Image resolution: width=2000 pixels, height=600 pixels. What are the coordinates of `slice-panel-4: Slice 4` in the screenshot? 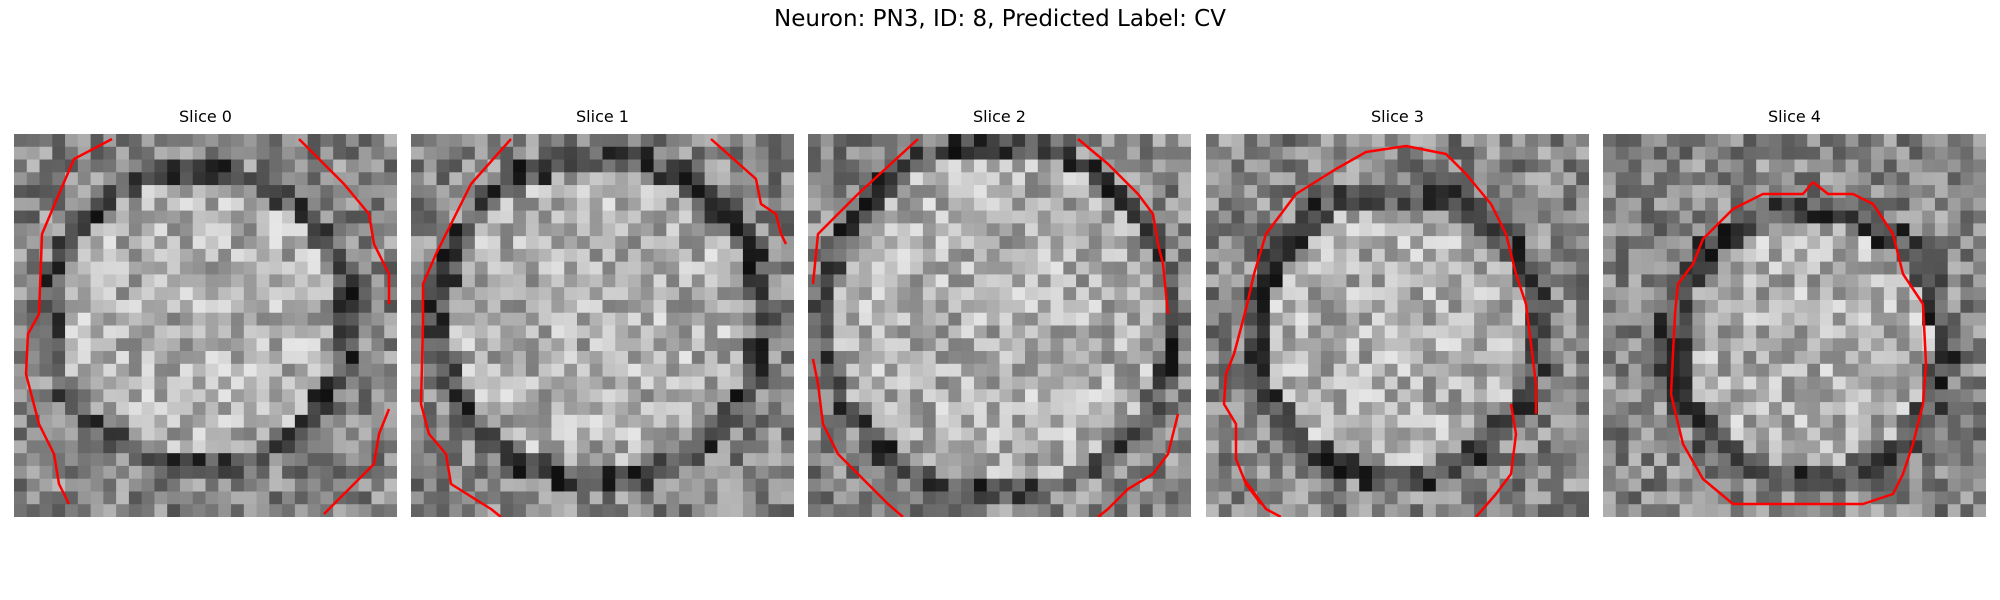 It's located at (1794, 311).